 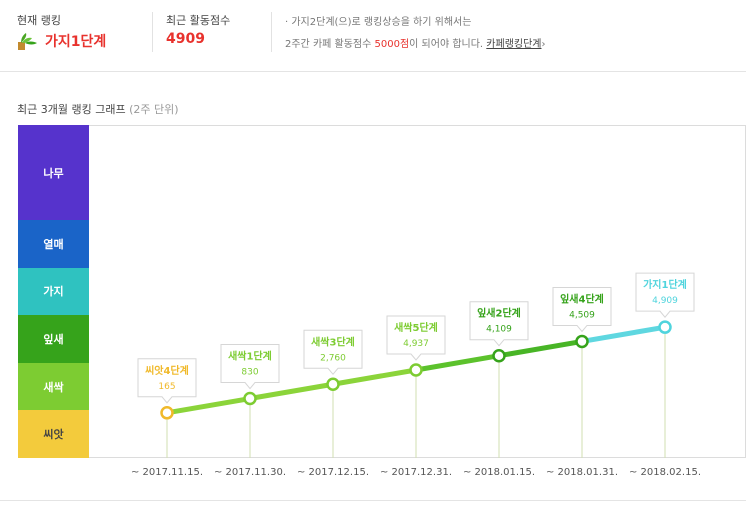 What do you see at coordinates (378, 22) in the screenshot?
I see `notice-line-1: · 가지2단계(으)로 랭킹상승을 하기 위해서는` at bounding box center [378, 22].